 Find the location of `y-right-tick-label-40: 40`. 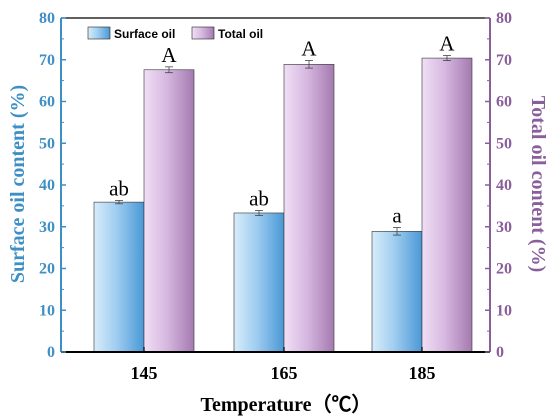

y-right-tick-label-40: 40 is located at coordinates (504, 185).